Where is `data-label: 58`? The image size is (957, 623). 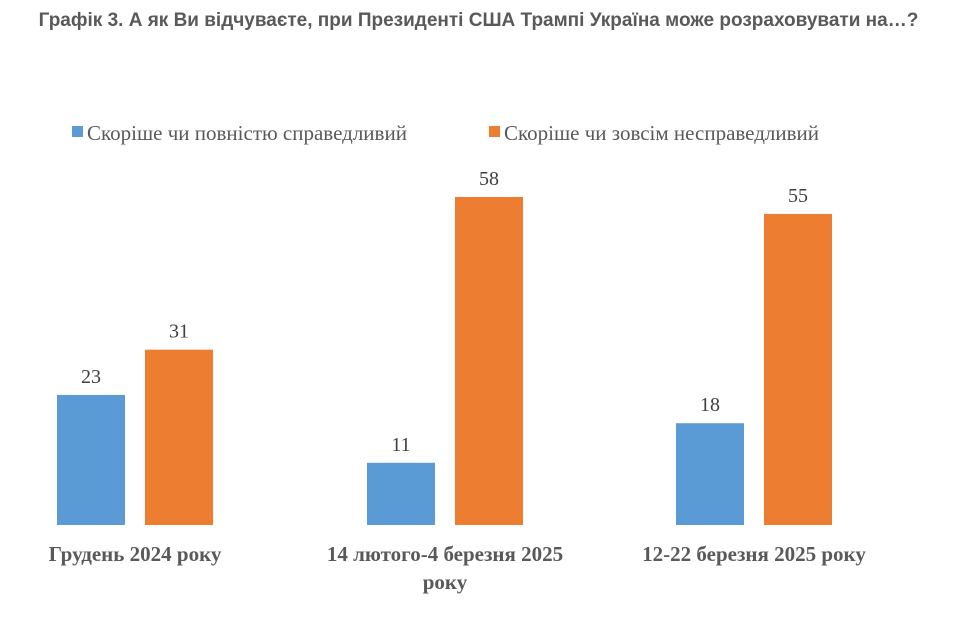 data-label: 58 is located at coordinates (489, 179).